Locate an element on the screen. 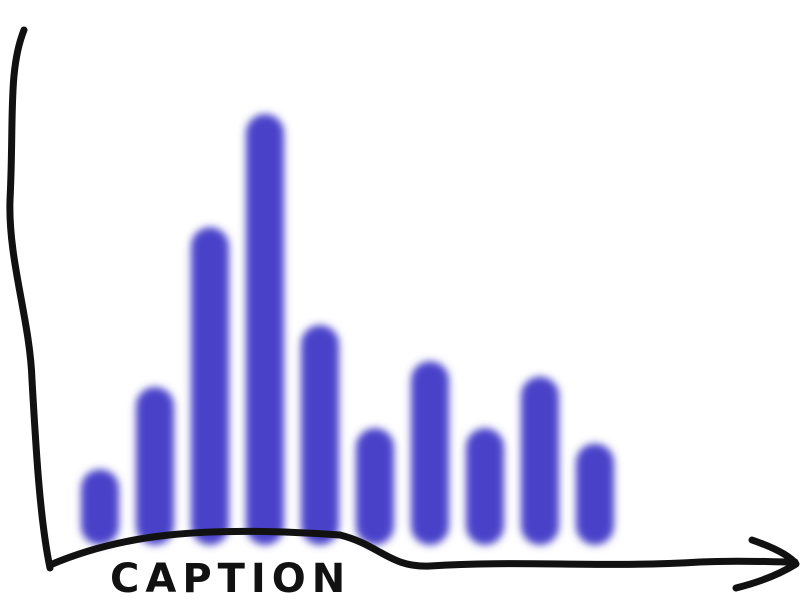  x-axis-arrow is located at coordinates (766, 564).